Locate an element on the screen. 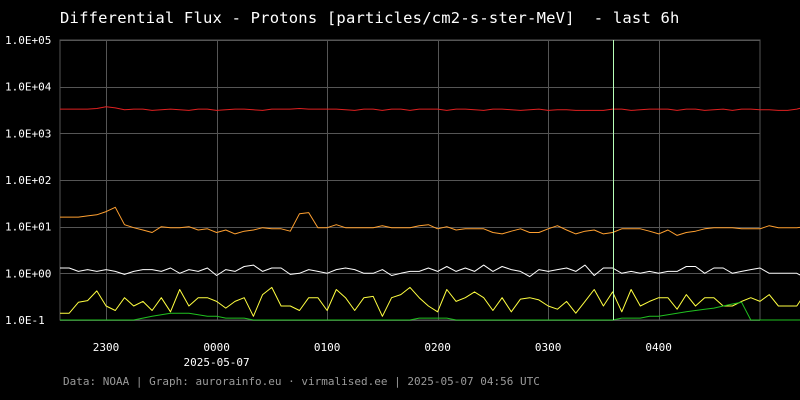 This screenshot has height=400, width=800. y-tick-label: 1.0E+05 is located at coordinates (28, 40).